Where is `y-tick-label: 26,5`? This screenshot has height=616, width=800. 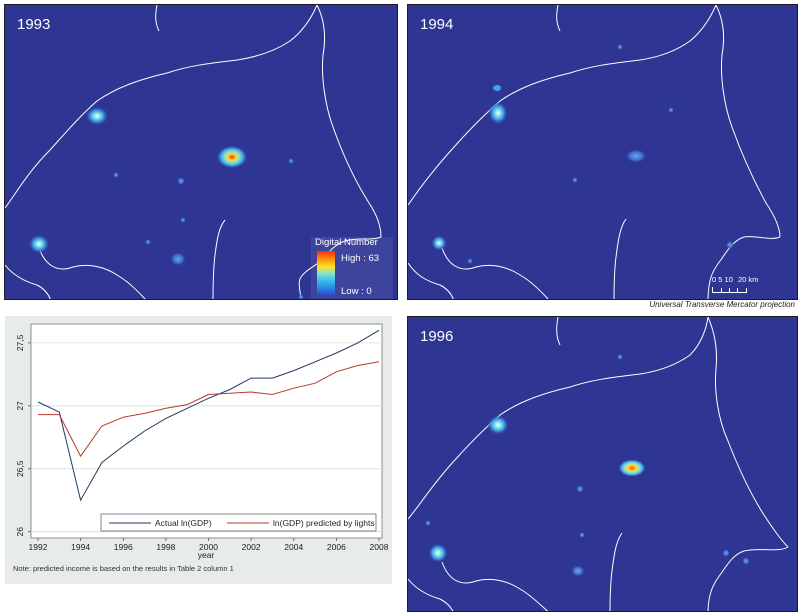
y-tick-label: 26,5 is located at coordinates (20, 468).